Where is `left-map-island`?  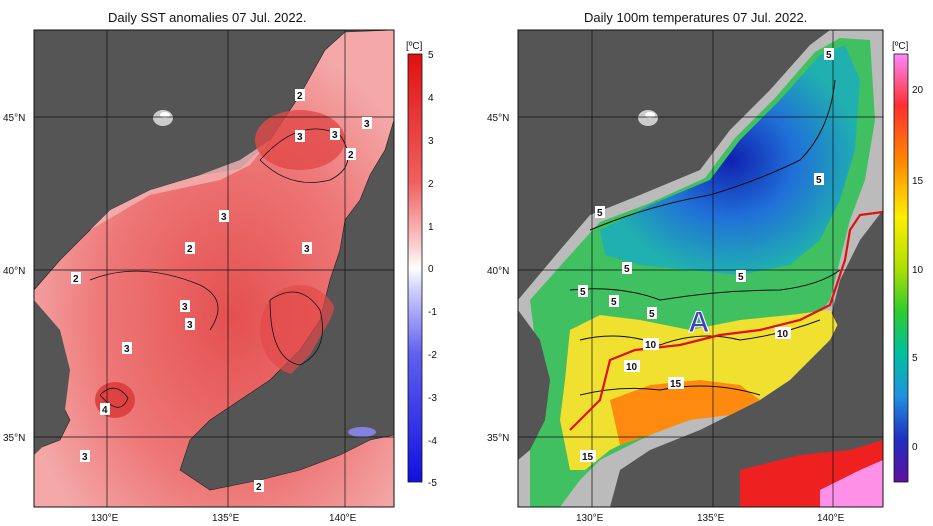
left-map-island is located at coordinates (165, 115).